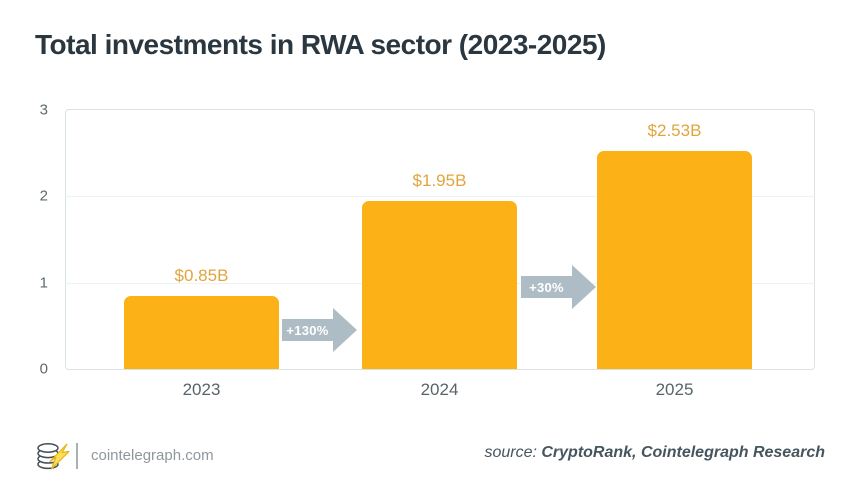 The height and width of the screenshot is (501, 862). I want to click on y-axis-tick: 3, so click(43, 110).